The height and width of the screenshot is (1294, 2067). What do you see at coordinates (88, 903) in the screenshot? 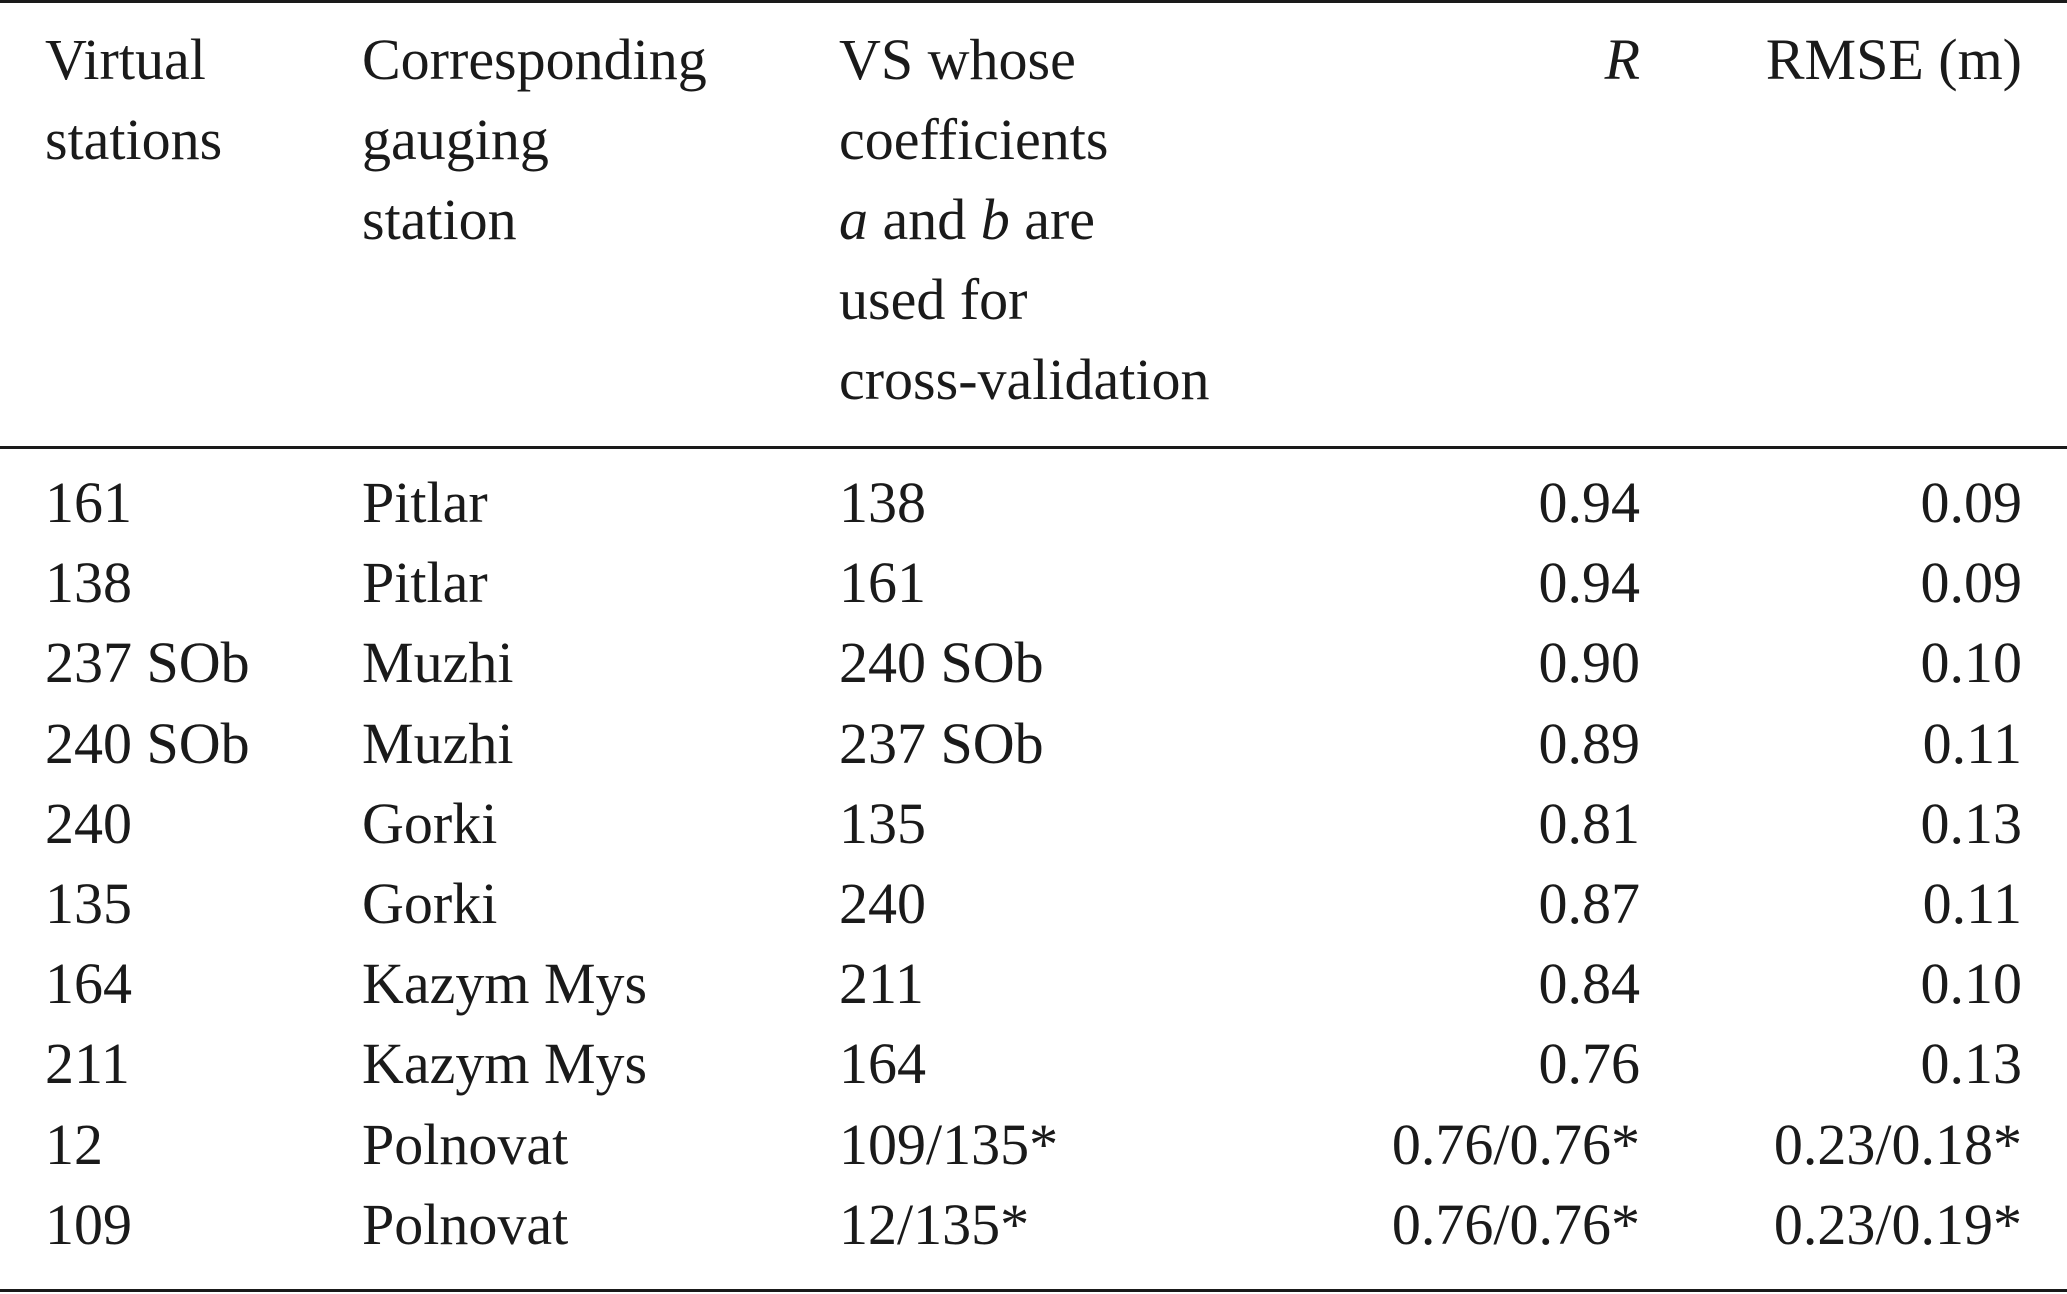
I see `cell-virtual-station: 135` at bounding box center [88, 903].